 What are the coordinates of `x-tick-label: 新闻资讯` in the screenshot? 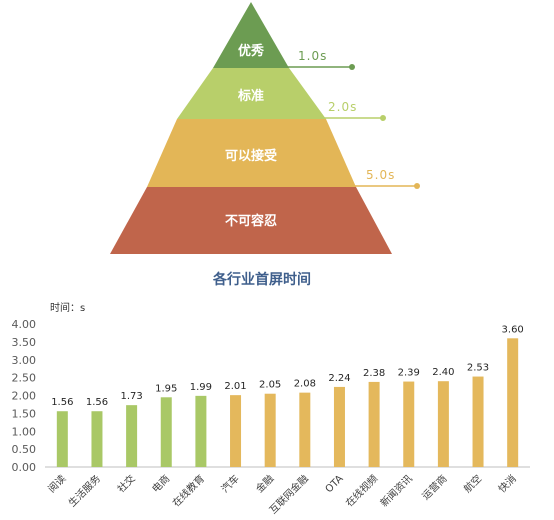 It's located at (395, 490).